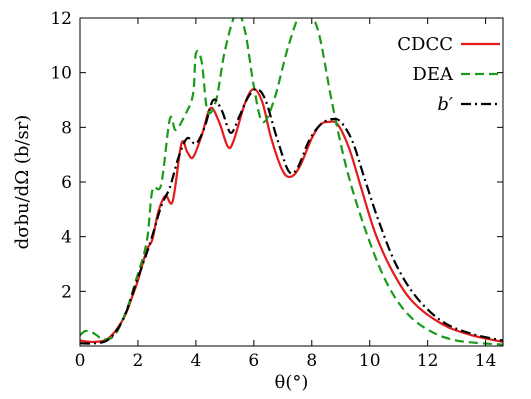  Describe the element at coordinates (253, 361) in the screenshot. I see `x-tick-label: 6` at that location.